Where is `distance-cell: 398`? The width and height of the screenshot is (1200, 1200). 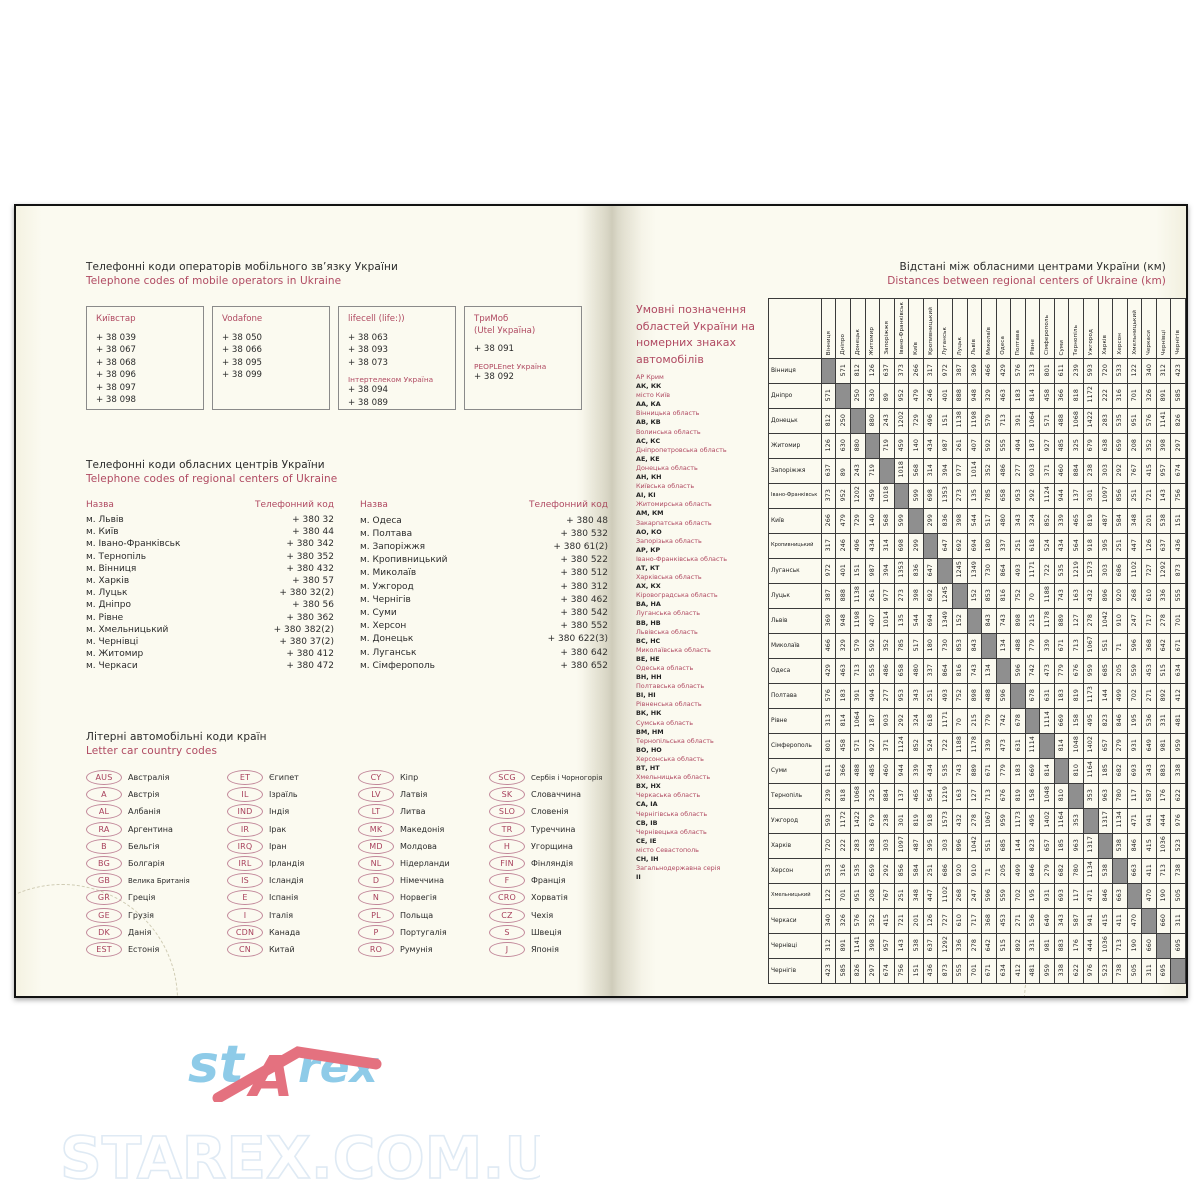 distance-cell: 398 is located at coordinates (872, 946).